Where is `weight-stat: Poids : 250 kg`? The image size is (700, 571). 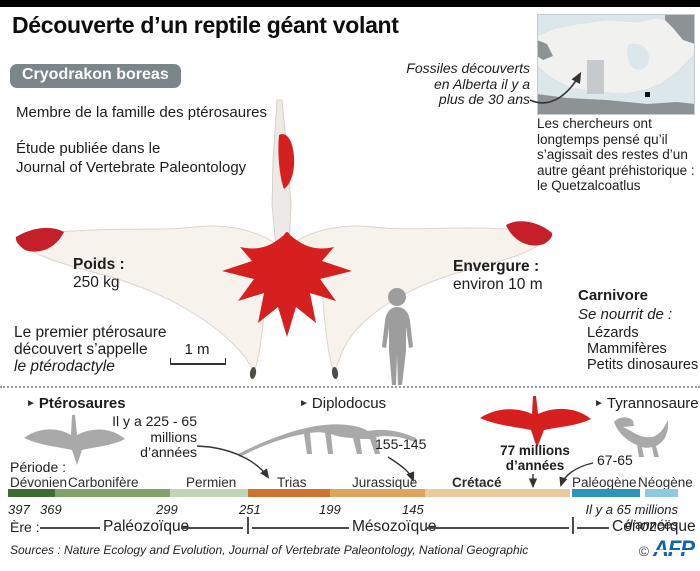
weight-stat: Poids : 250 kg is located at coordinates (99, 274).